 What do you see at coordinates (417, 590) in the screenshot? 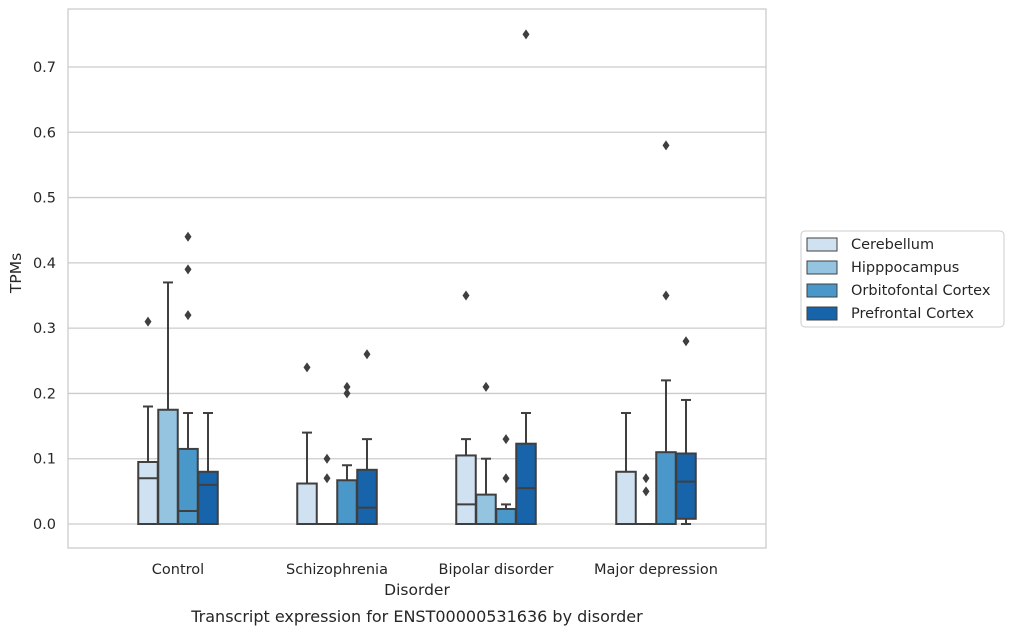
I see `x-axis-title: Disorder` at bounding box center [417, 590].